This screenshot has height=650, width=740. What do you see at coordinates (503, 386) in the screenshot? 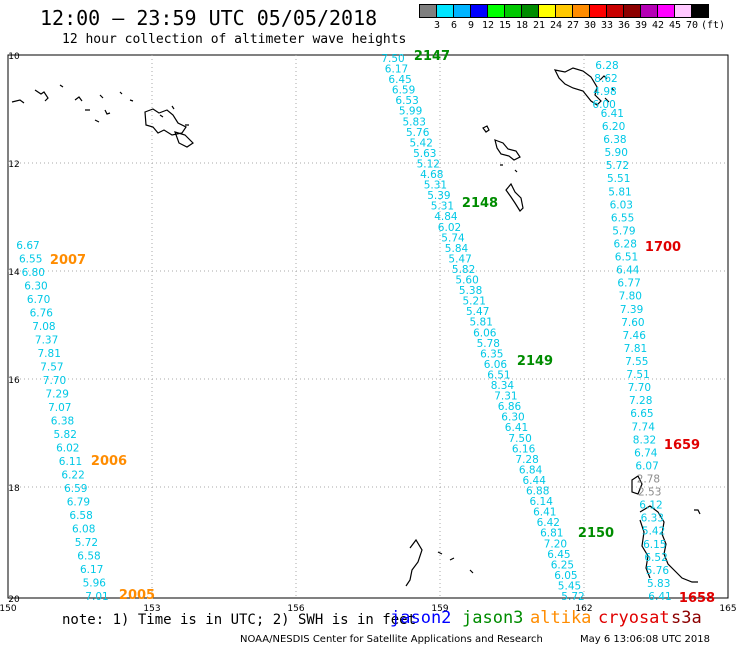
I see `swh-value: 8.34` at bounding box center [503, 386].